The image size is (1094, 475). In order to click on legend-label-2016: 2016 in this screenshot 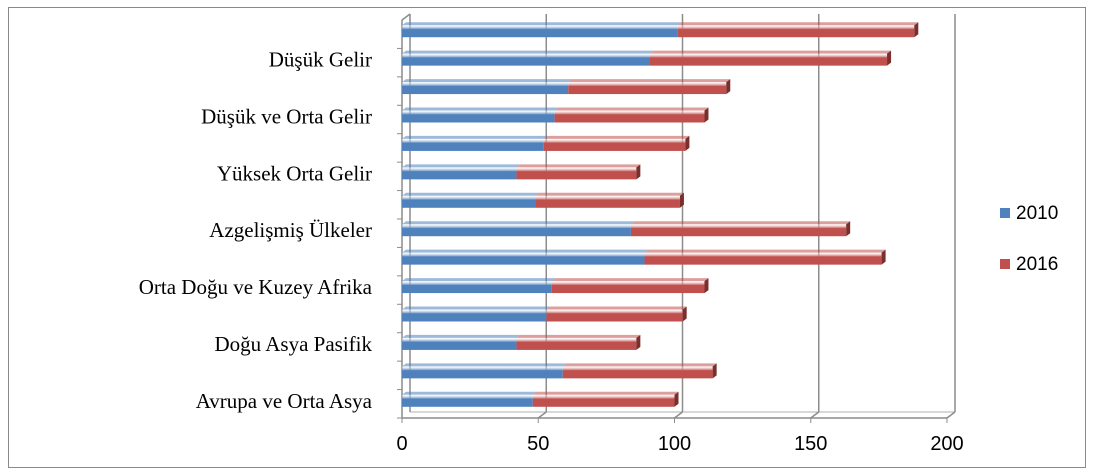, I will do `click(1037, 264)`.